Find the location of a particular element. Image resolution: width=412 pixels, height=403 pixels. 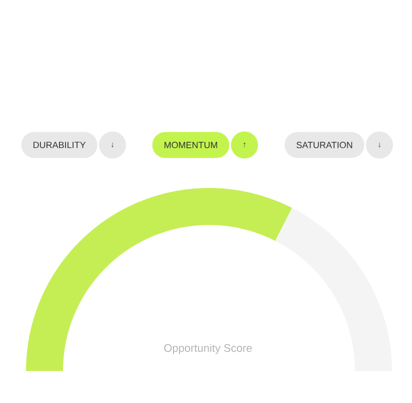

text: Opportunity Score is located at coordinates (208, 349).